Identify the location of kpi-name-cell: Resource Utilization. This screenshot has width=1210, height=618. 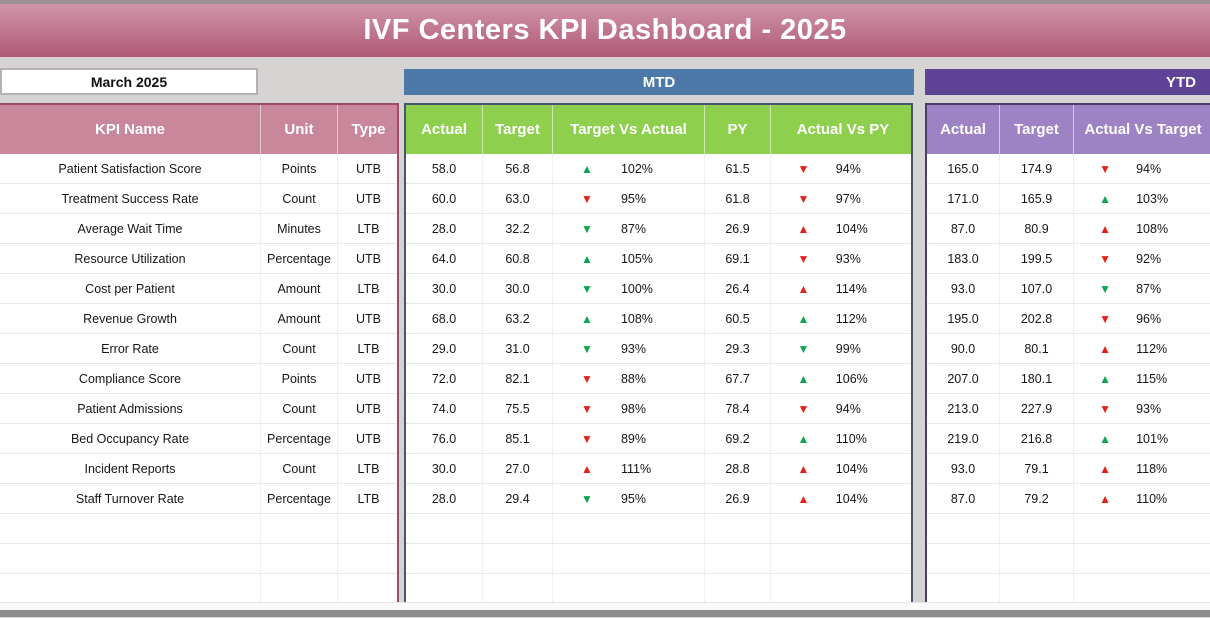
(130, 258).